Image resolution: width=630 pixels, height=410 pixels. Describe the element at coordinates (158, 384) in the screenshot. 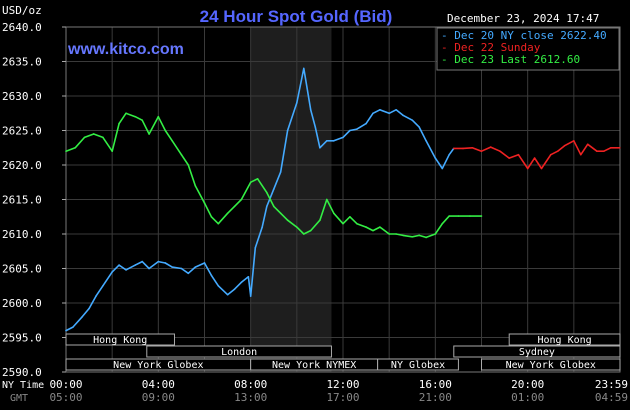

I see `x-tick-label-ny: 04:00` at that location.